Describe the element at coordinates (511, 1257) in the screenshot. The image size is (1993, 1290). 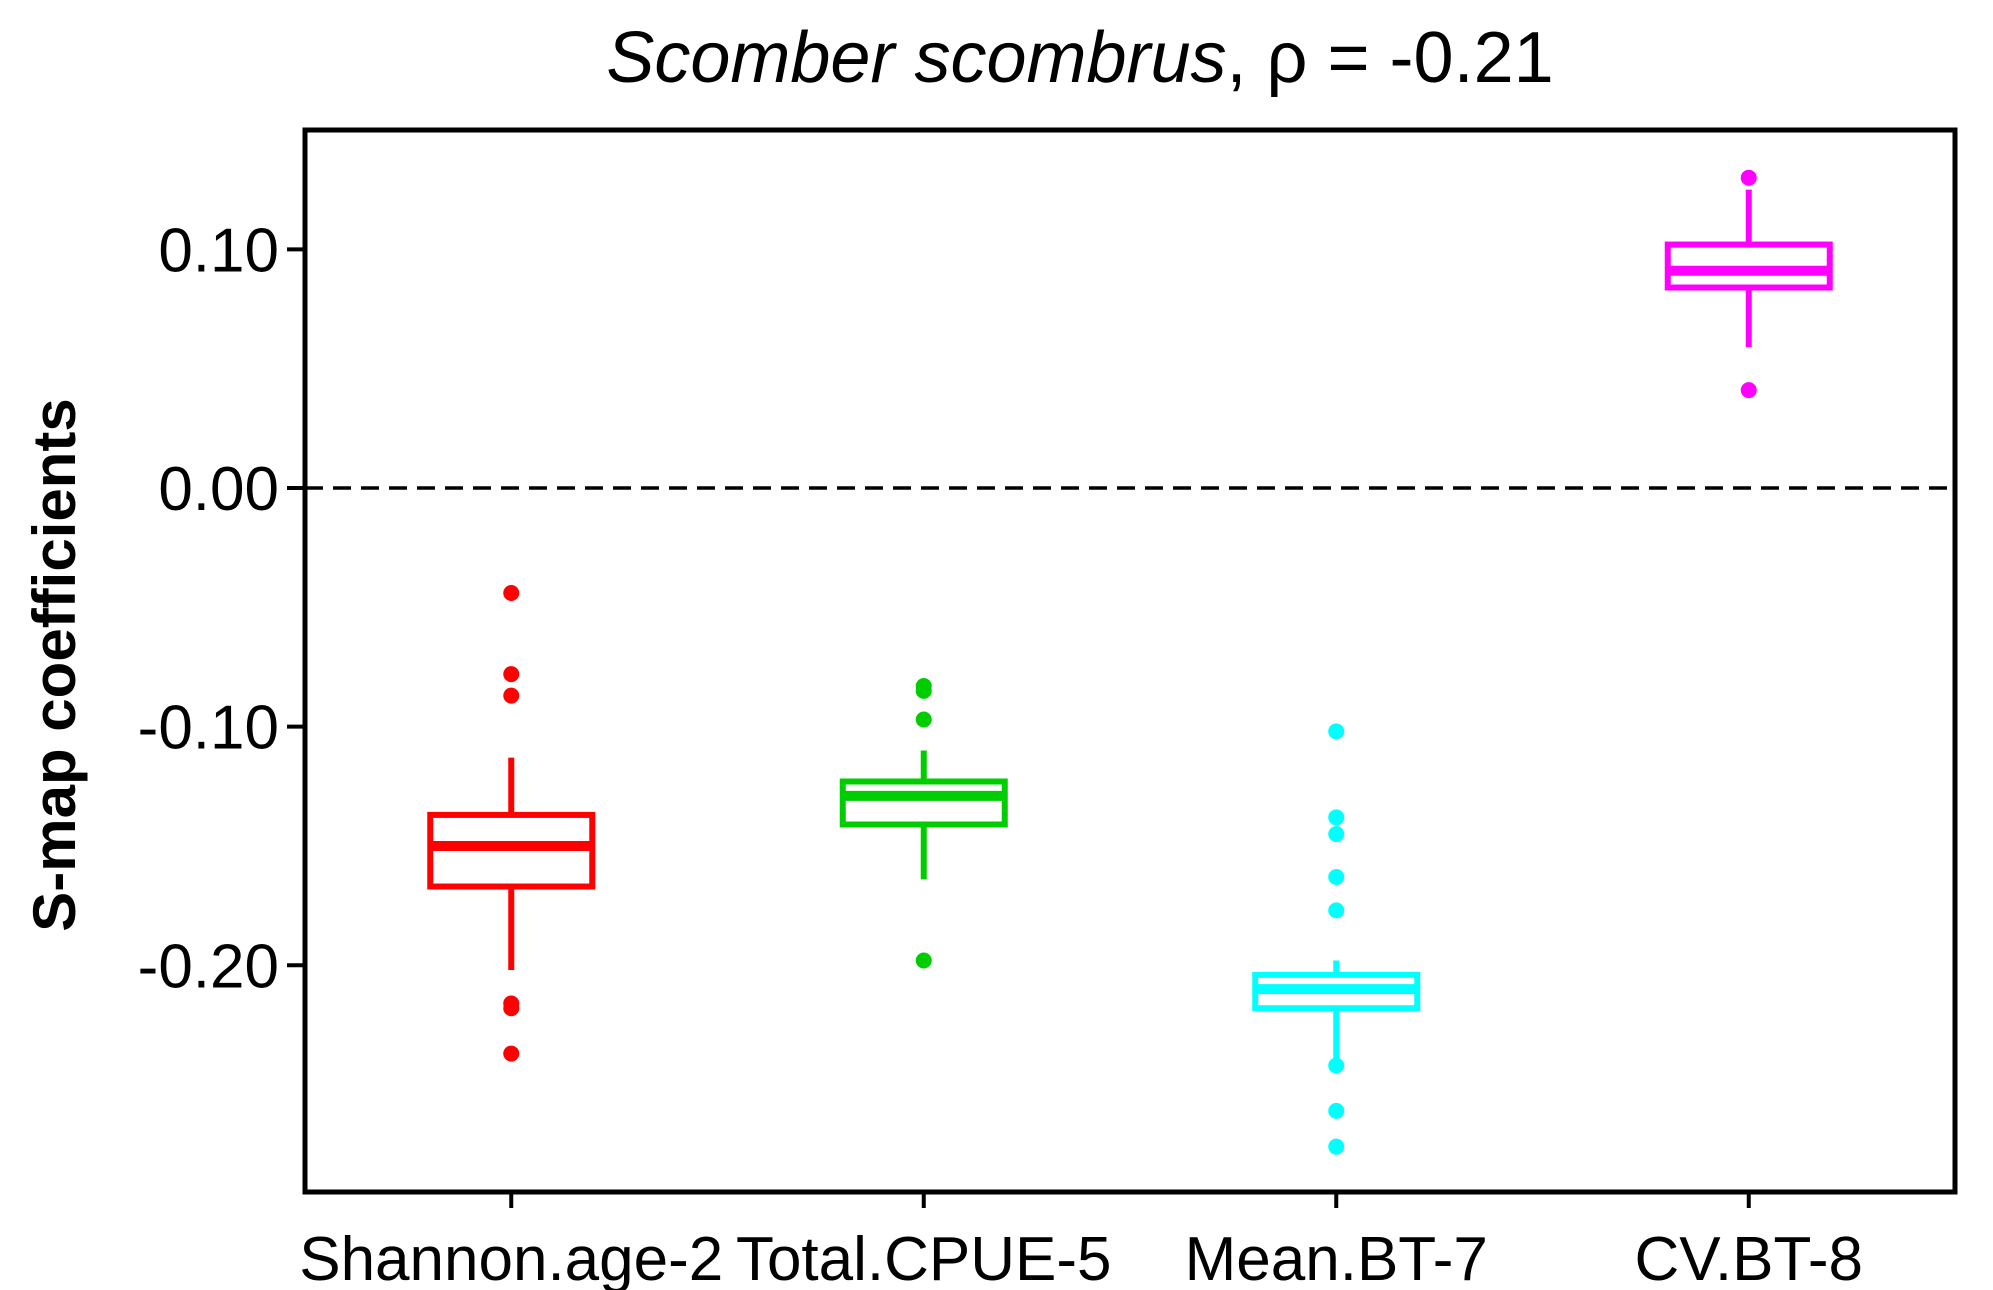
I see `x-tick-label: Shannon.age-2` at that location.